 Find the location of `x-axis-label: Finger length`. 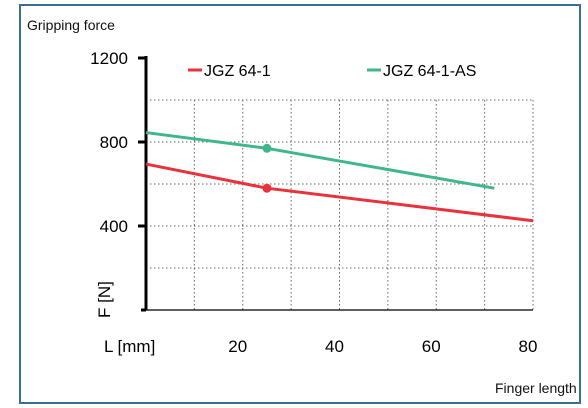

x-axis-label: Finger length is located at coordinates (536, 388).